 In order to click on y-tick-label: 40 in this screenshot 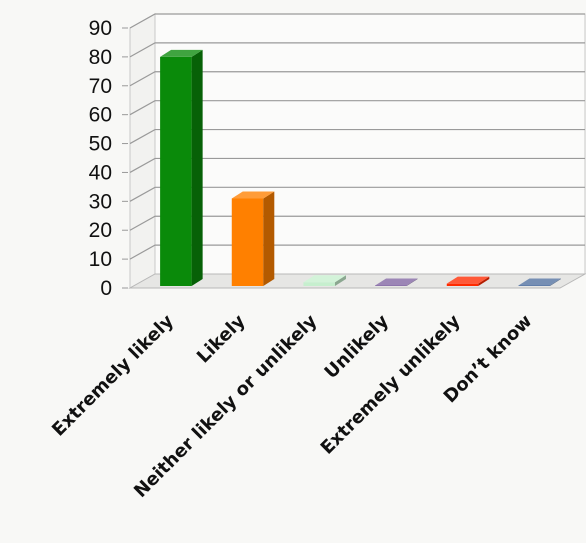, I will do `click(100, 172)`.